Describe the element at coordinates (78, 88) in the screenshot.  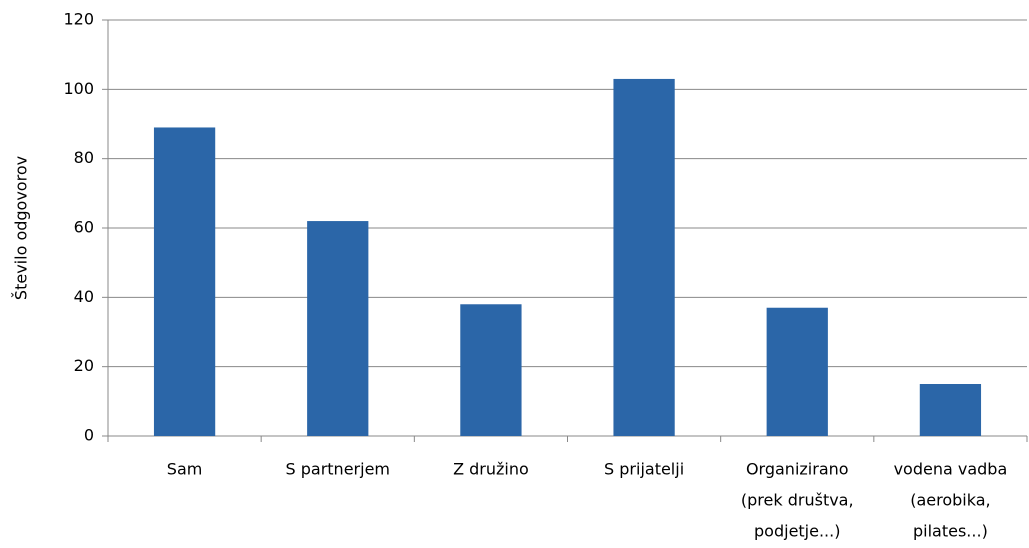
I see `y-tick-label: 100` at that location.